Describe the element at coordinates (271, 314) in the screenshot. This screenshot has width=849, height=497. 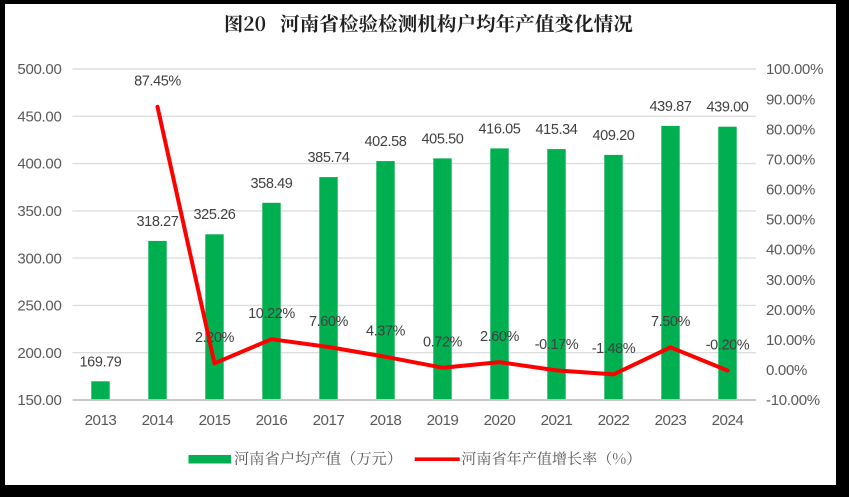
I see `svg-text: 10.22%` at that location.